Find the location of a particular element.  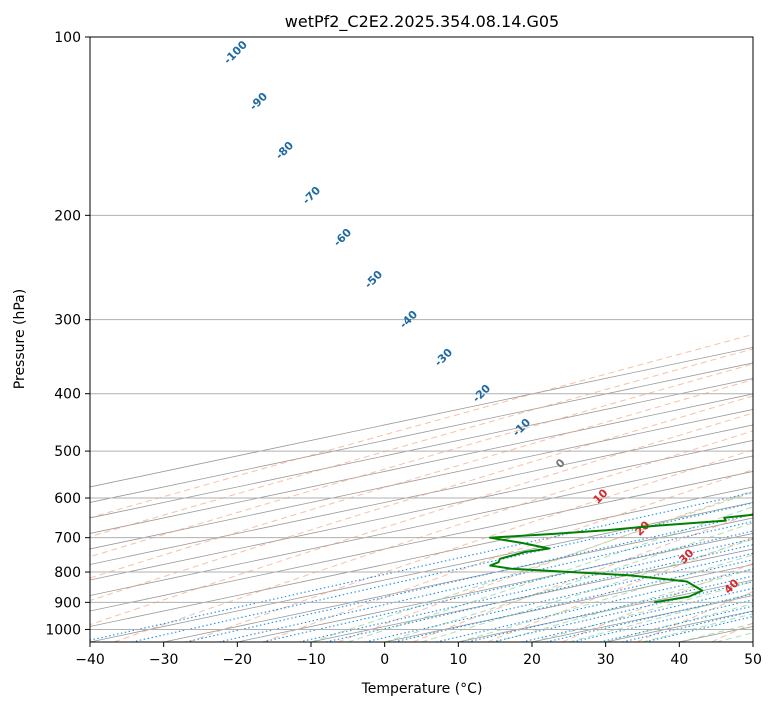

y-tick-label: 600 is located at coordinates (67, 499).